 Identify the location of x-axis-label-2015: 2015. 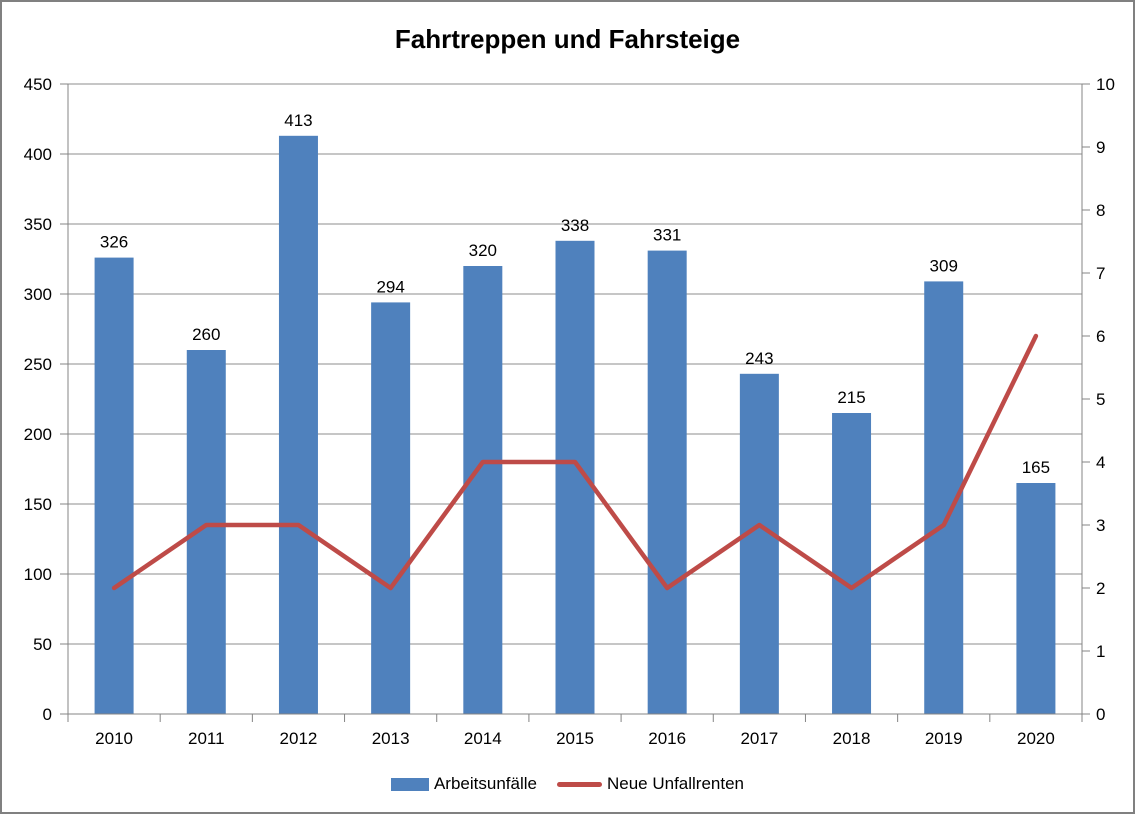
(575, 738).